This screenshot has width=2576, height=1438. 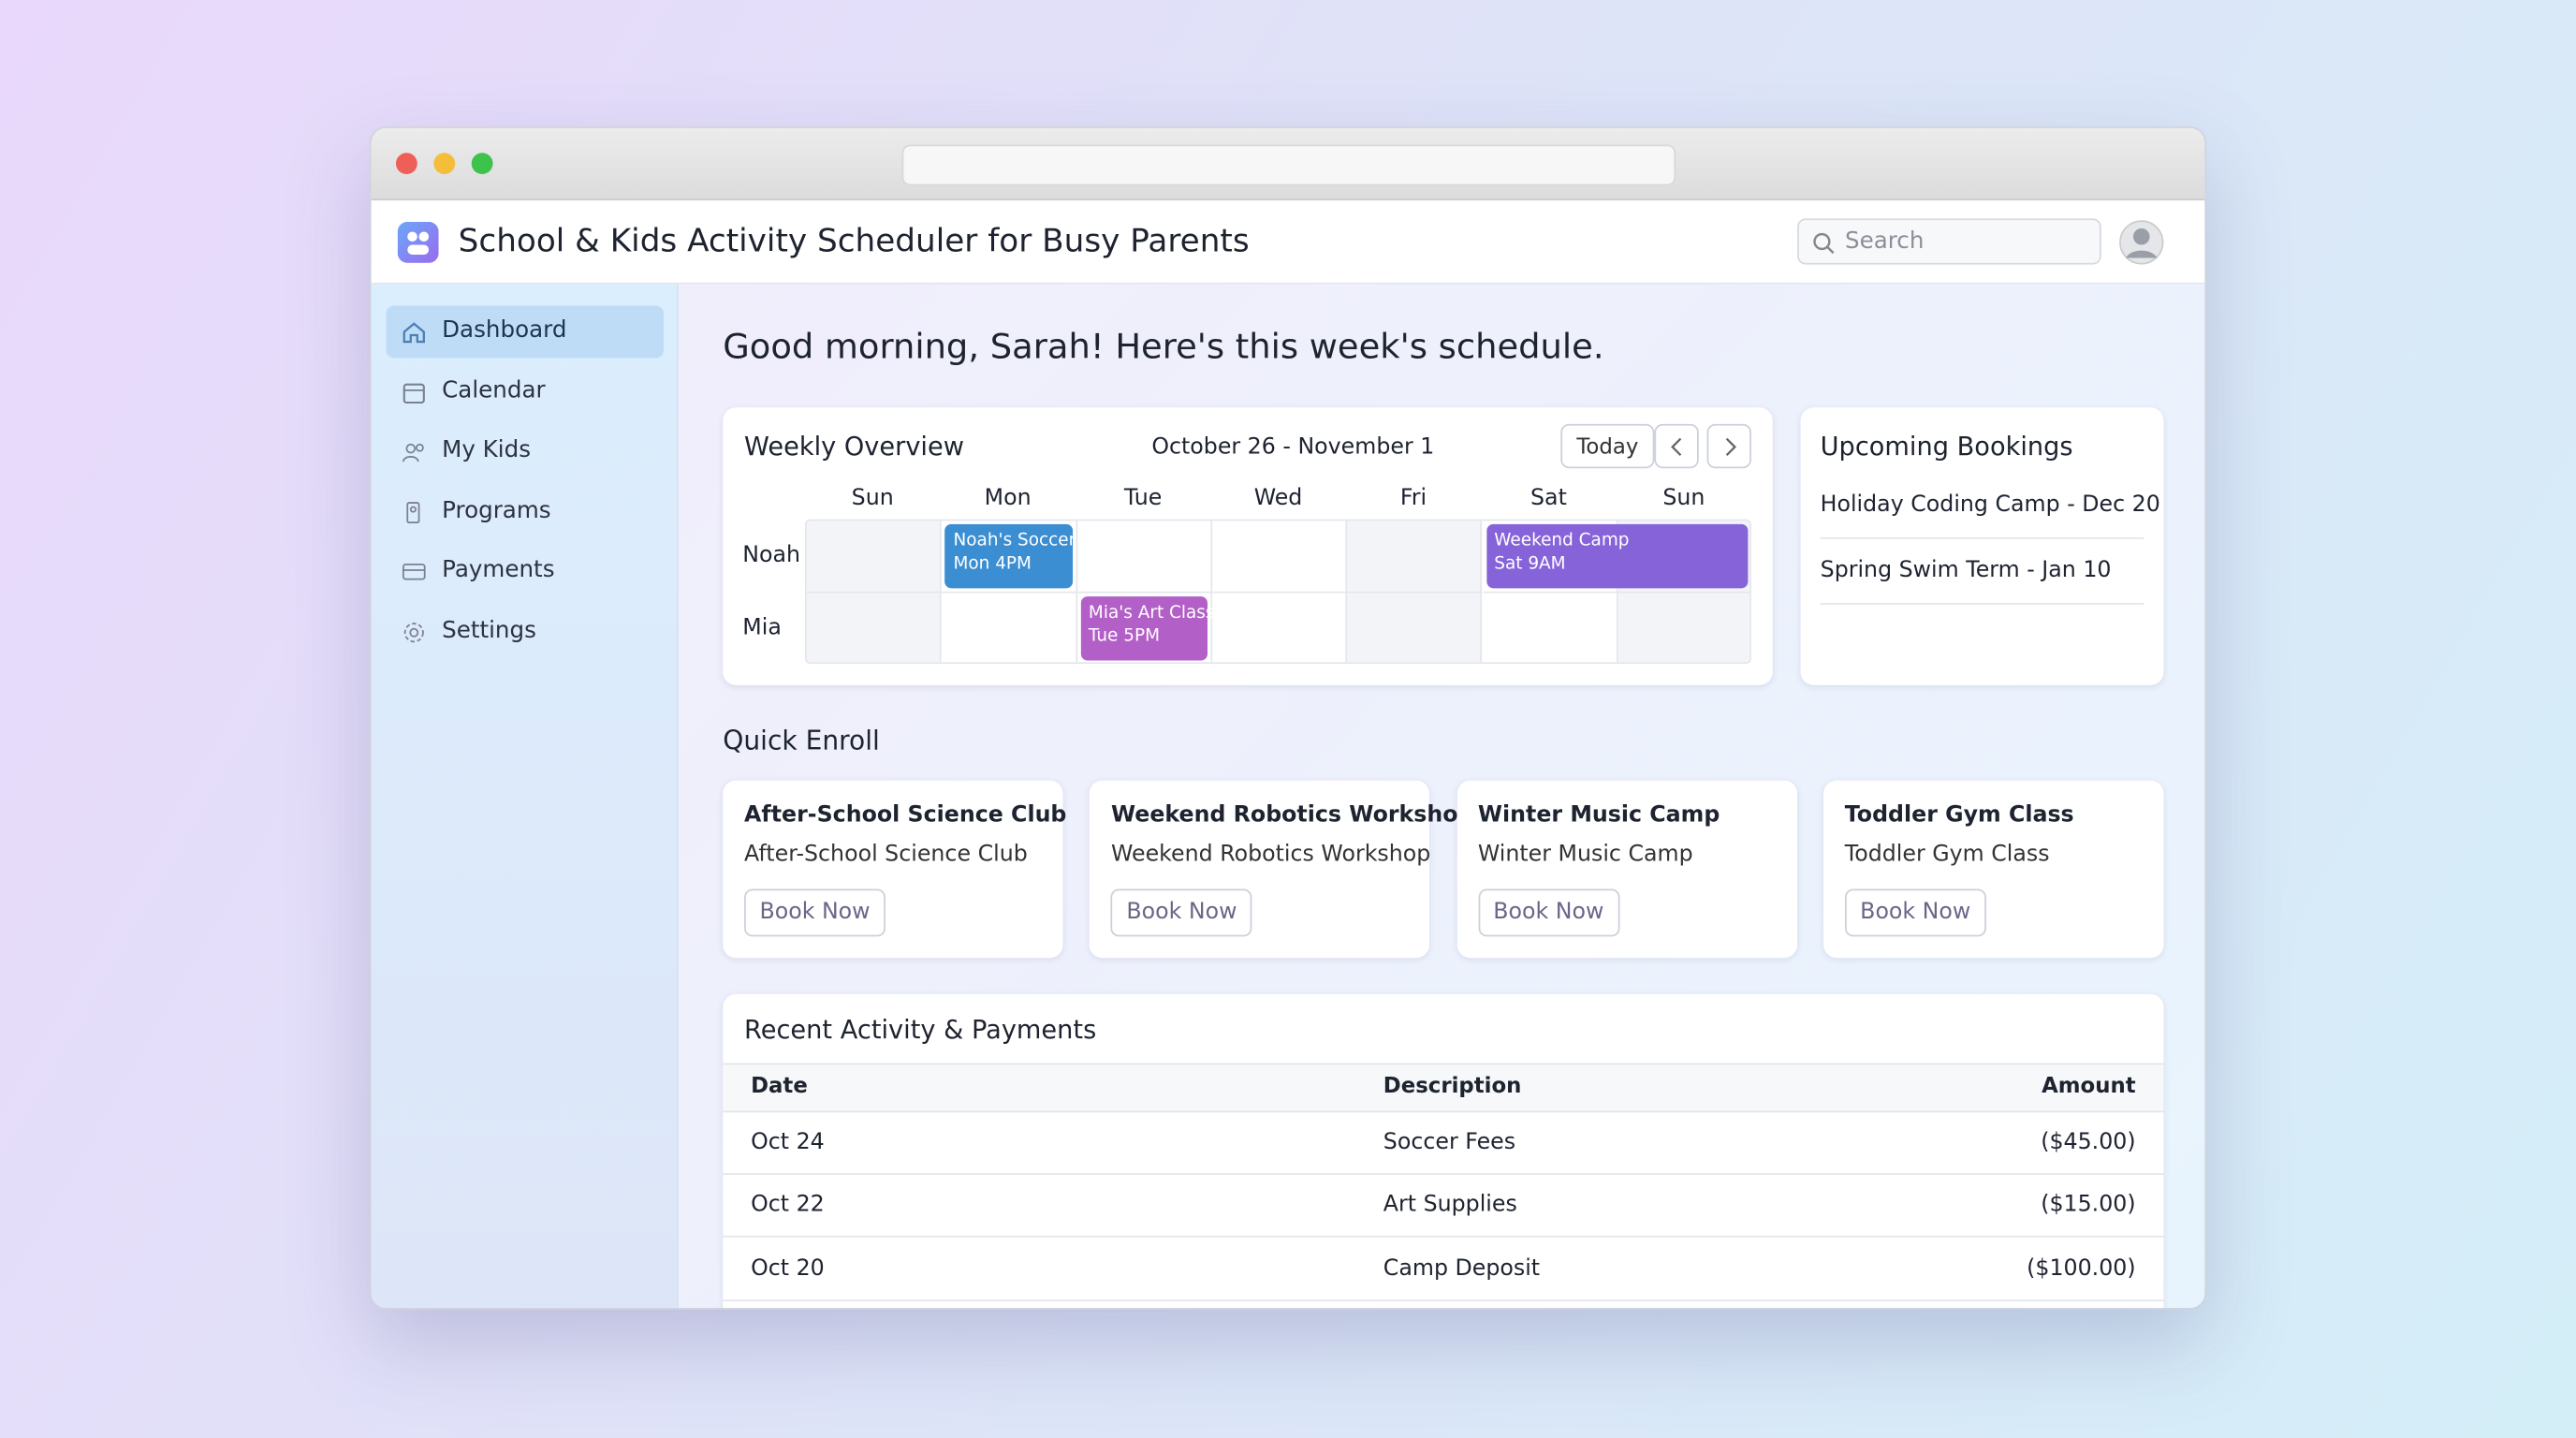 I want to click on program-subtitle: Toddler Gym Class, so click(x=1947, y=854).